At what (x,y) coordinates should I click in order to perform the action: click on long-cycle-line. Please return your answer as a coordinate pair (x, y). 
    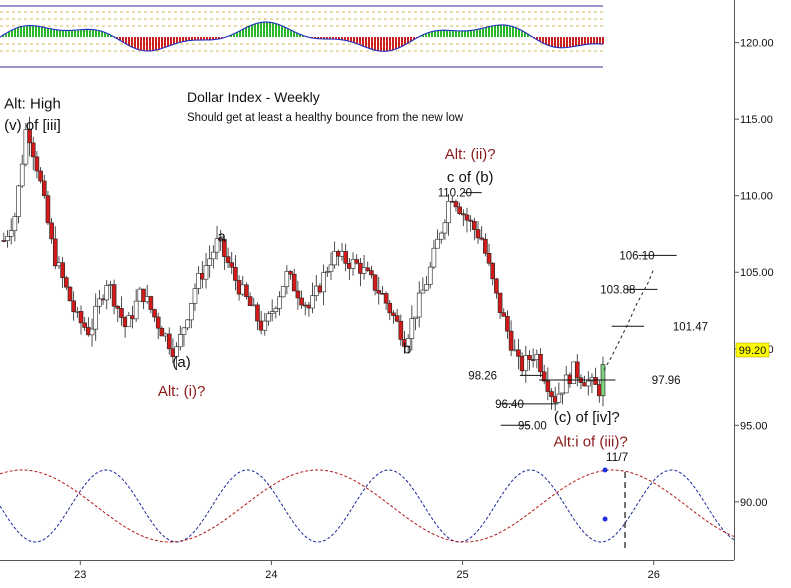
    Looking at the image, I should click on (367, 506).